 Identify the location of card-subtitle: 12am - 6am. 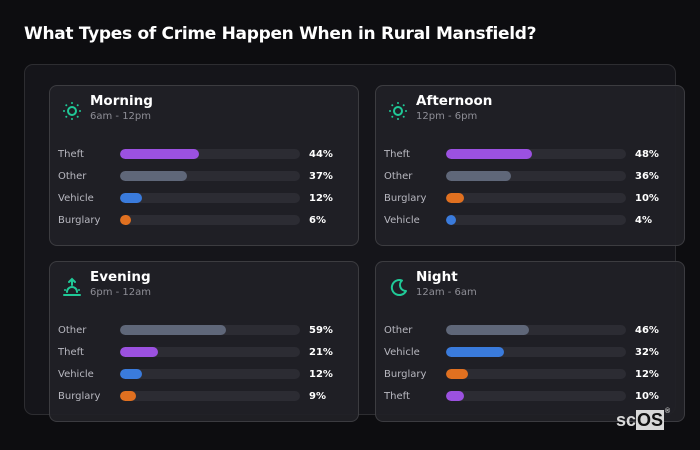
(446, 292).